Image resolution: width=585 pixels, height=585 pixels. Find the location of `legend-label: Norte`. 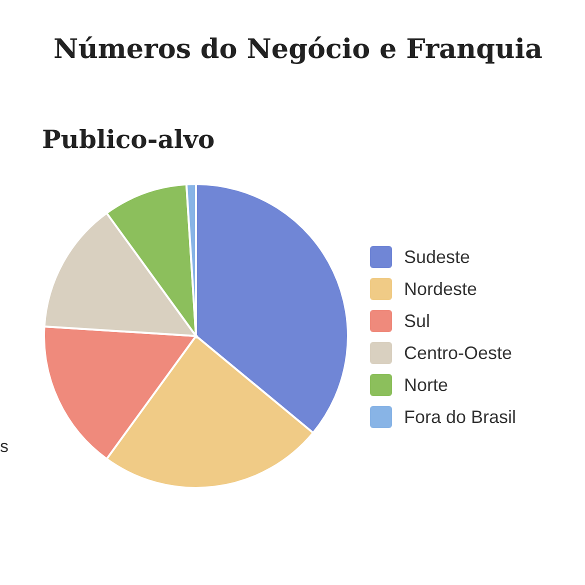

legend-label: Norte is located at coordinates (426, 385).